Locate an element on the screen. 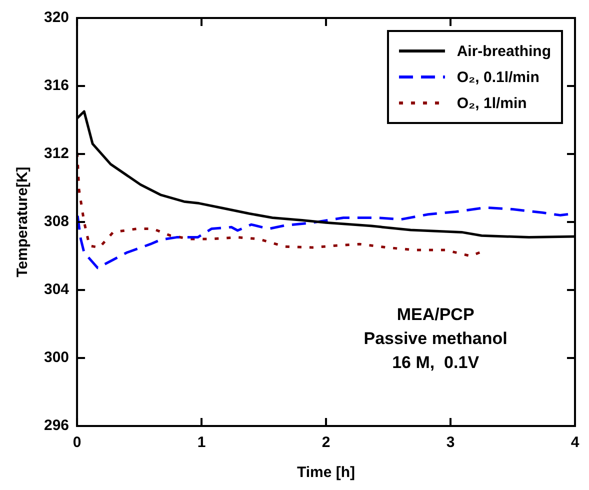  y-tick-label: 296 is located at coordinates (57, 425).